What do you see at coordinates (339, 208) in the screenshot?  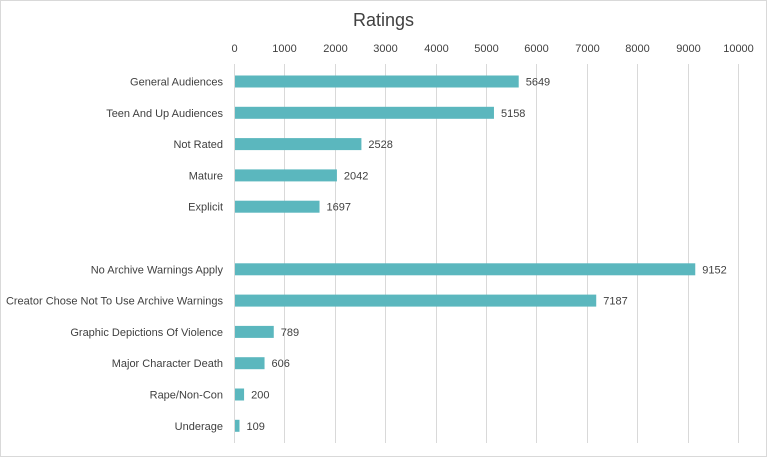 I see `data-label: 1697` at bounding box center [339, 208].